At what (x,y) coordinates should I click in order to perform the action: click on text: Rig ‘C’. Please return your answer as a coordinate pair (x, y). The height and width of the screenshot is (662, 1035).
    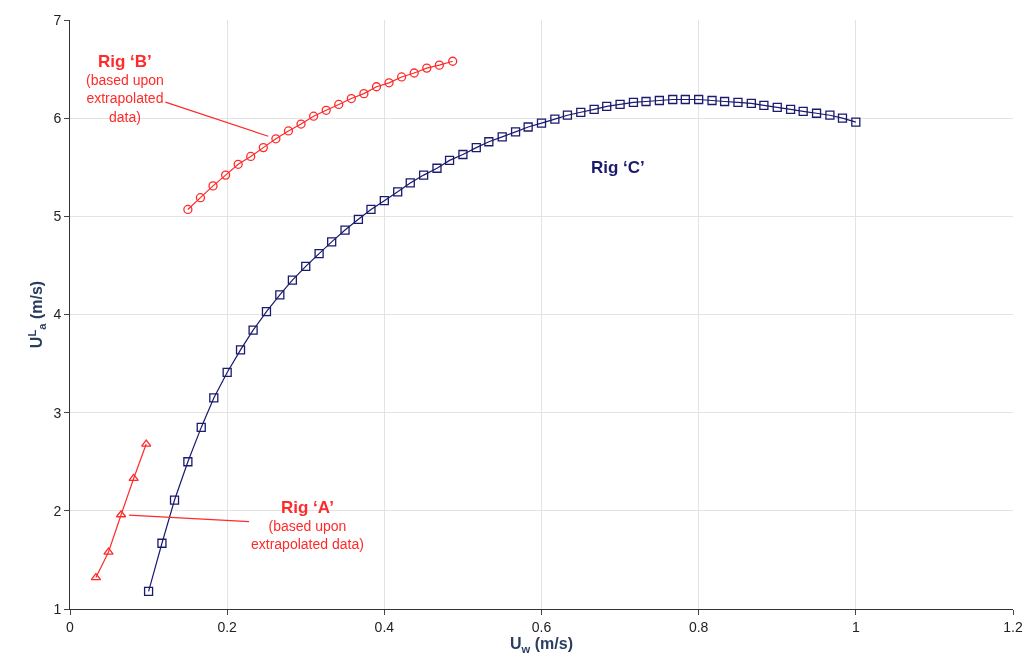
    Looking at the image, I should click on (618, 167).